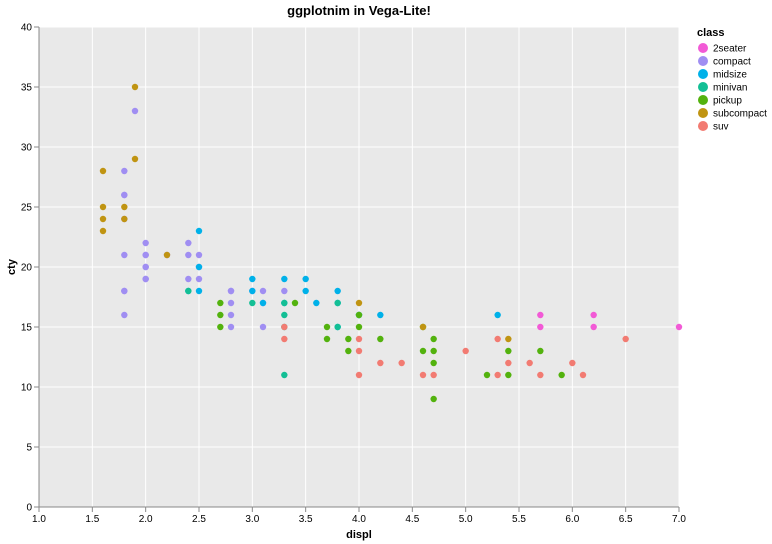 The image size is (772, 544). I want to click on legend-label-pickup: pickup, so click(727, 101).